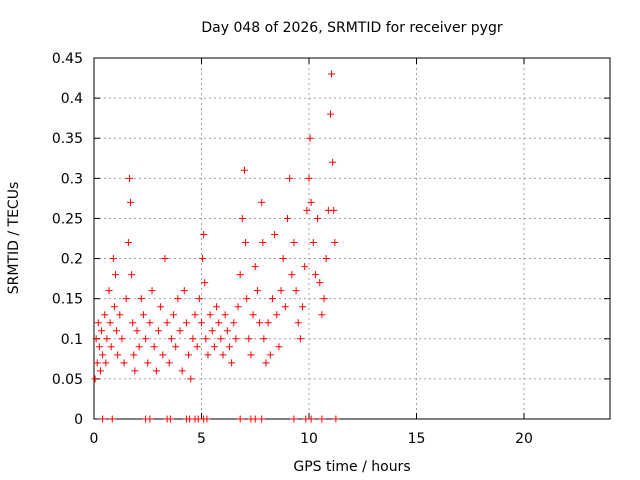 The image size is (640, 480). I want to click on x-tick-label: 5, so click(201, 439).